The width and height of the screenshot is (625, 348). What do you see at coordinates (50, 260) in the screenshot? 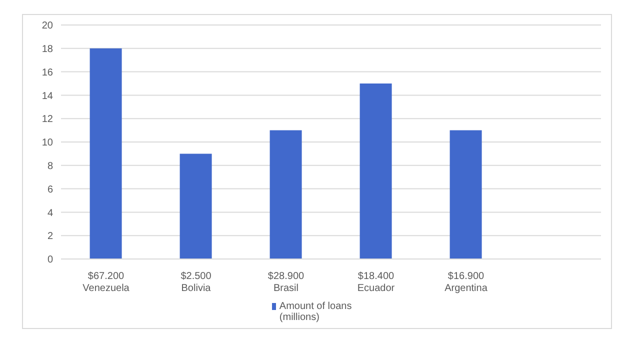
I see `y-tick-label: 0` at bounding box center [50, 260].